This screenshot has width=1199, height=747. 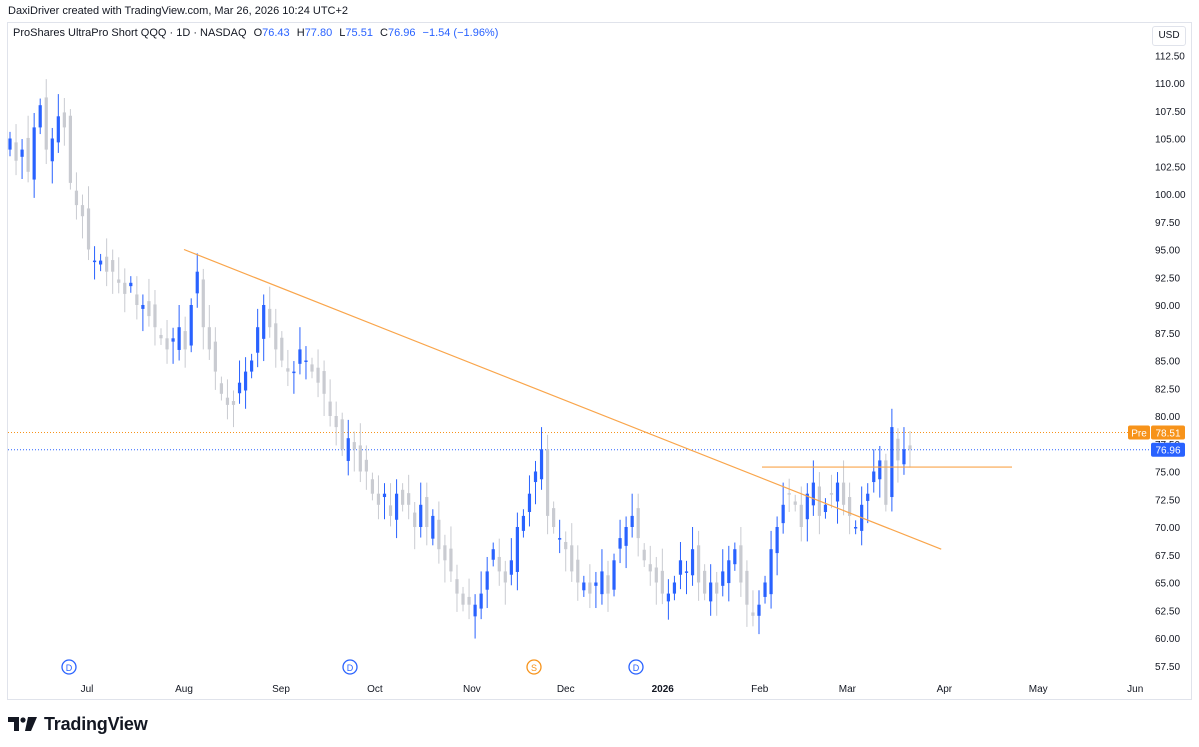 I want to click on y-tick-label: 62.50, so click(x=1167, y=611).